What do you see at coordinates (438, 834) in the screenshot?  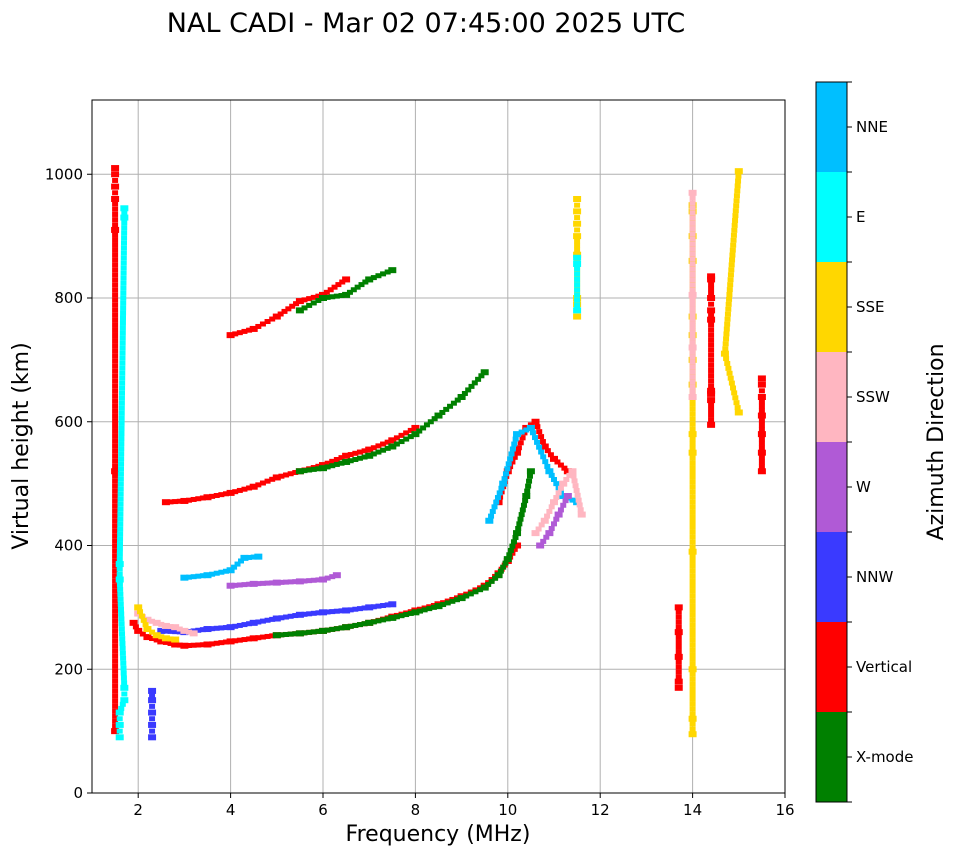 I see `x-axis-label: Frequency (MHz)` at bounding box center [438, 834].